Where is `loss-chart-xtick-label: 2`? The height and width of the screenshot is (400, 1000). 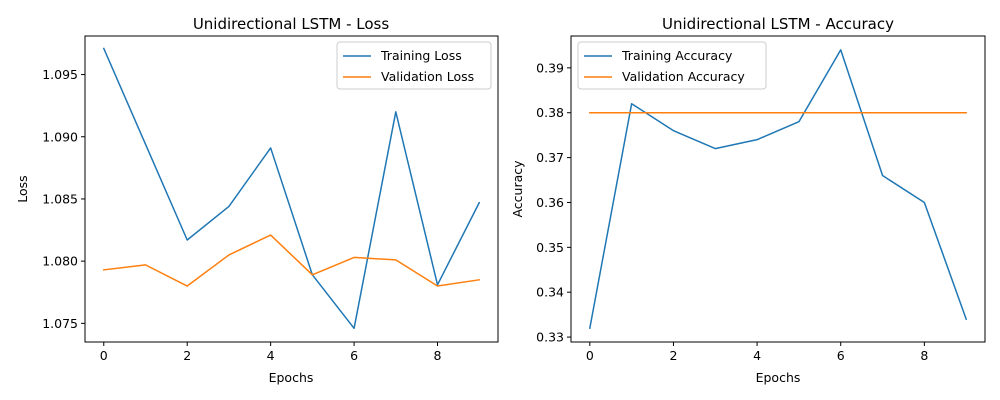
loss-chart-xtick-label: 2 is located at coordinates (187, 355).